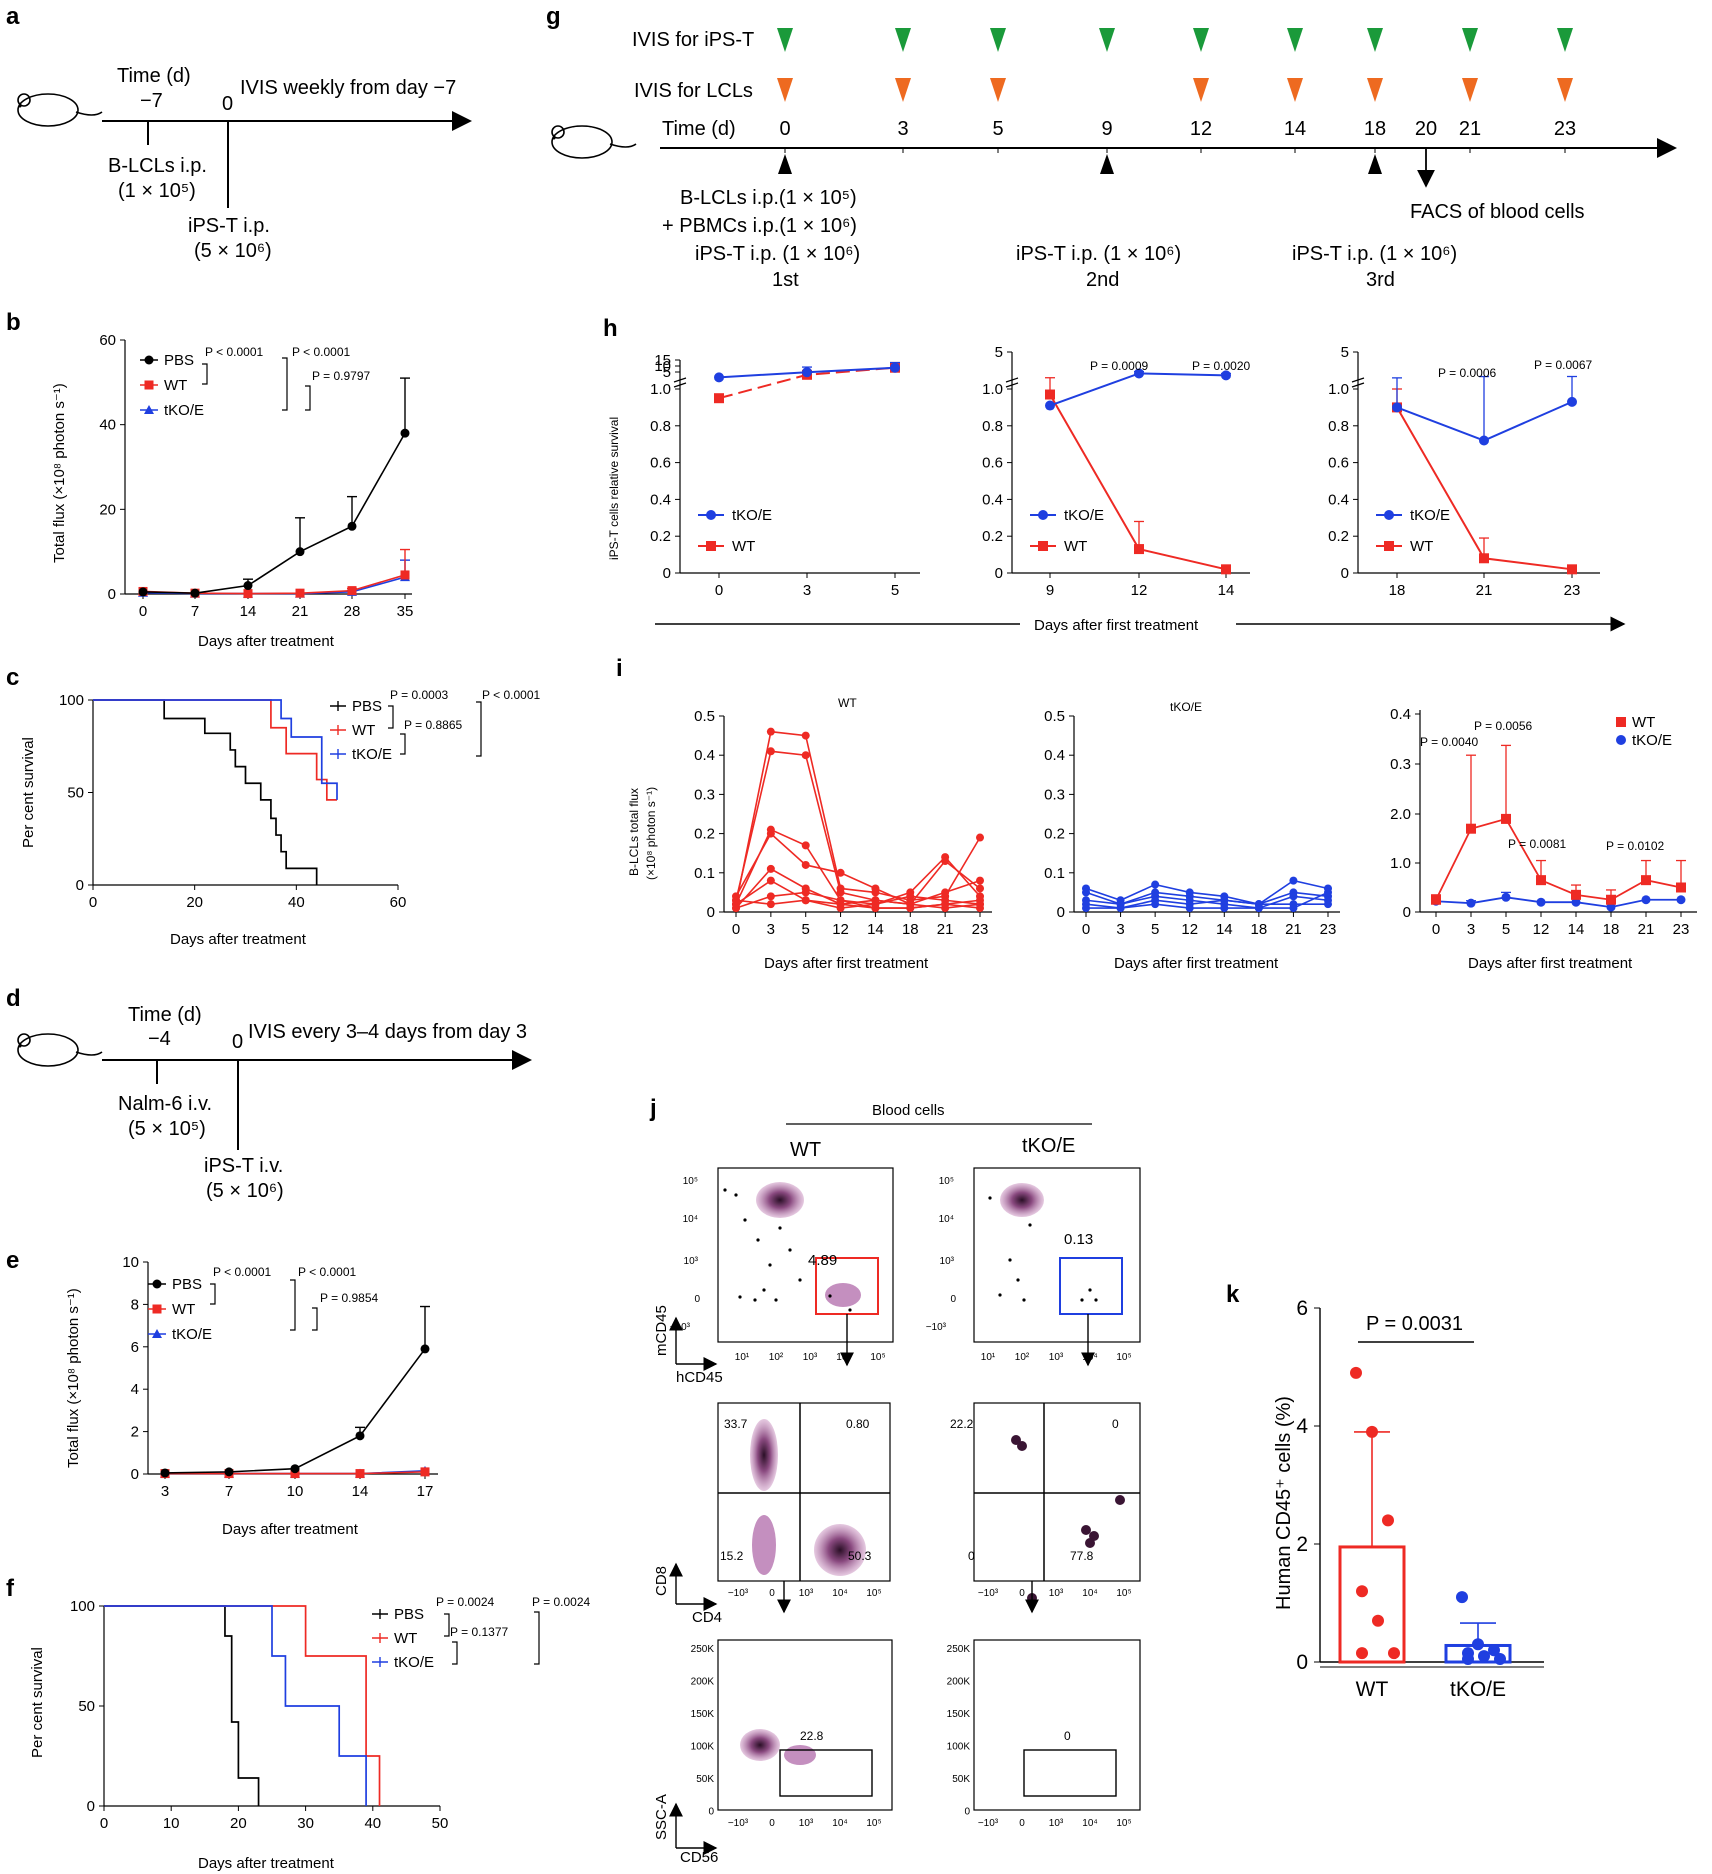  I want to click on h2-ytick-label: 5, so click(999, 352).